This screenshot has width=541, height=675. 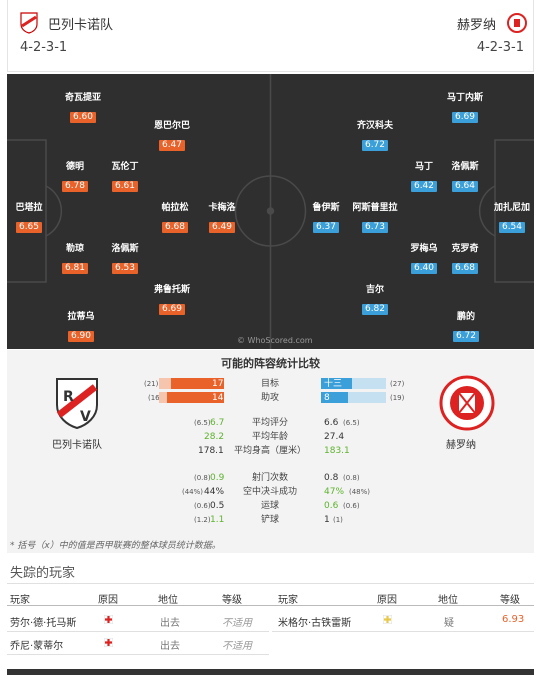 I want to click on player-name: 巴塔拉, so click(x=29, y=208).